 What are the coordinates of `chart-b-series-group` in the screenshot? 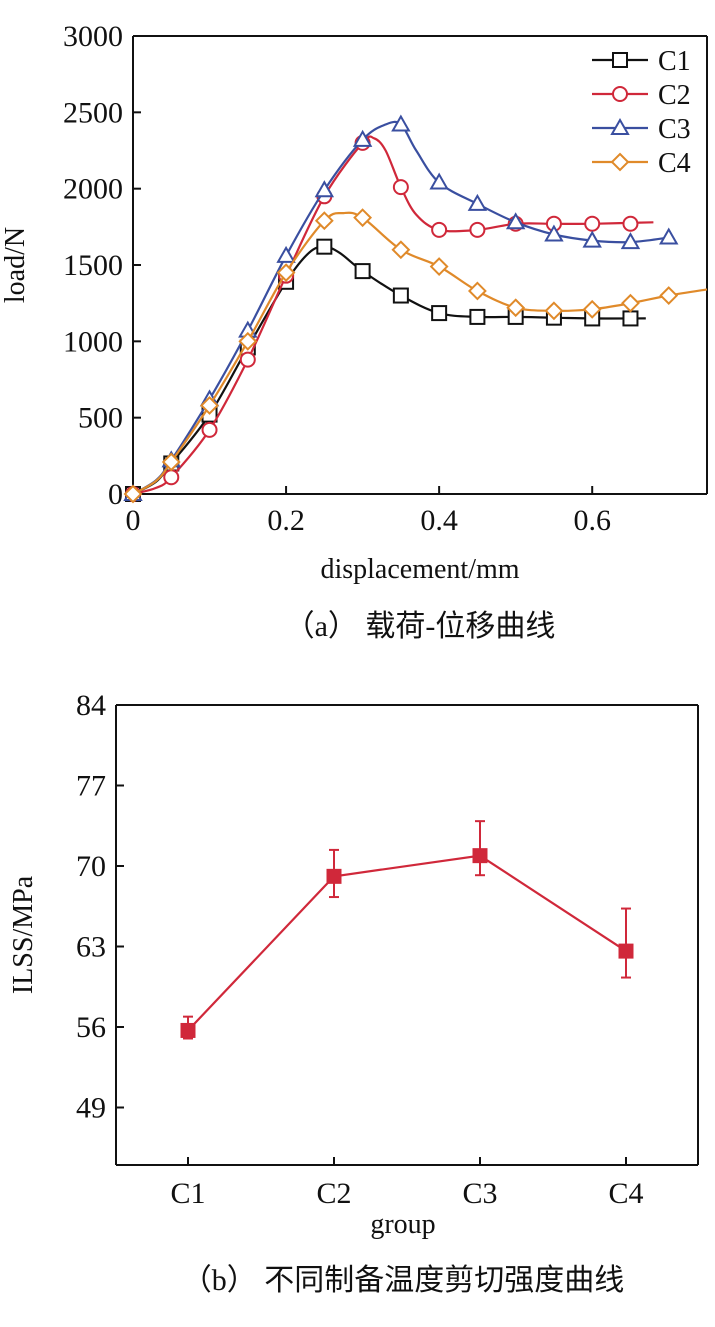 It's located at (407, 930).